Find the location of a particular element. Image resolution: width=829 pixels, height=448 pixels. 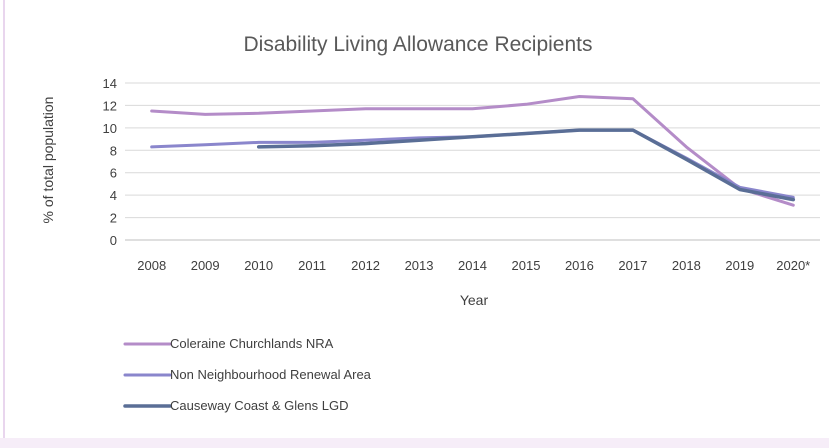

y-axis-title: % of total population is located at coordinates (48, 160).